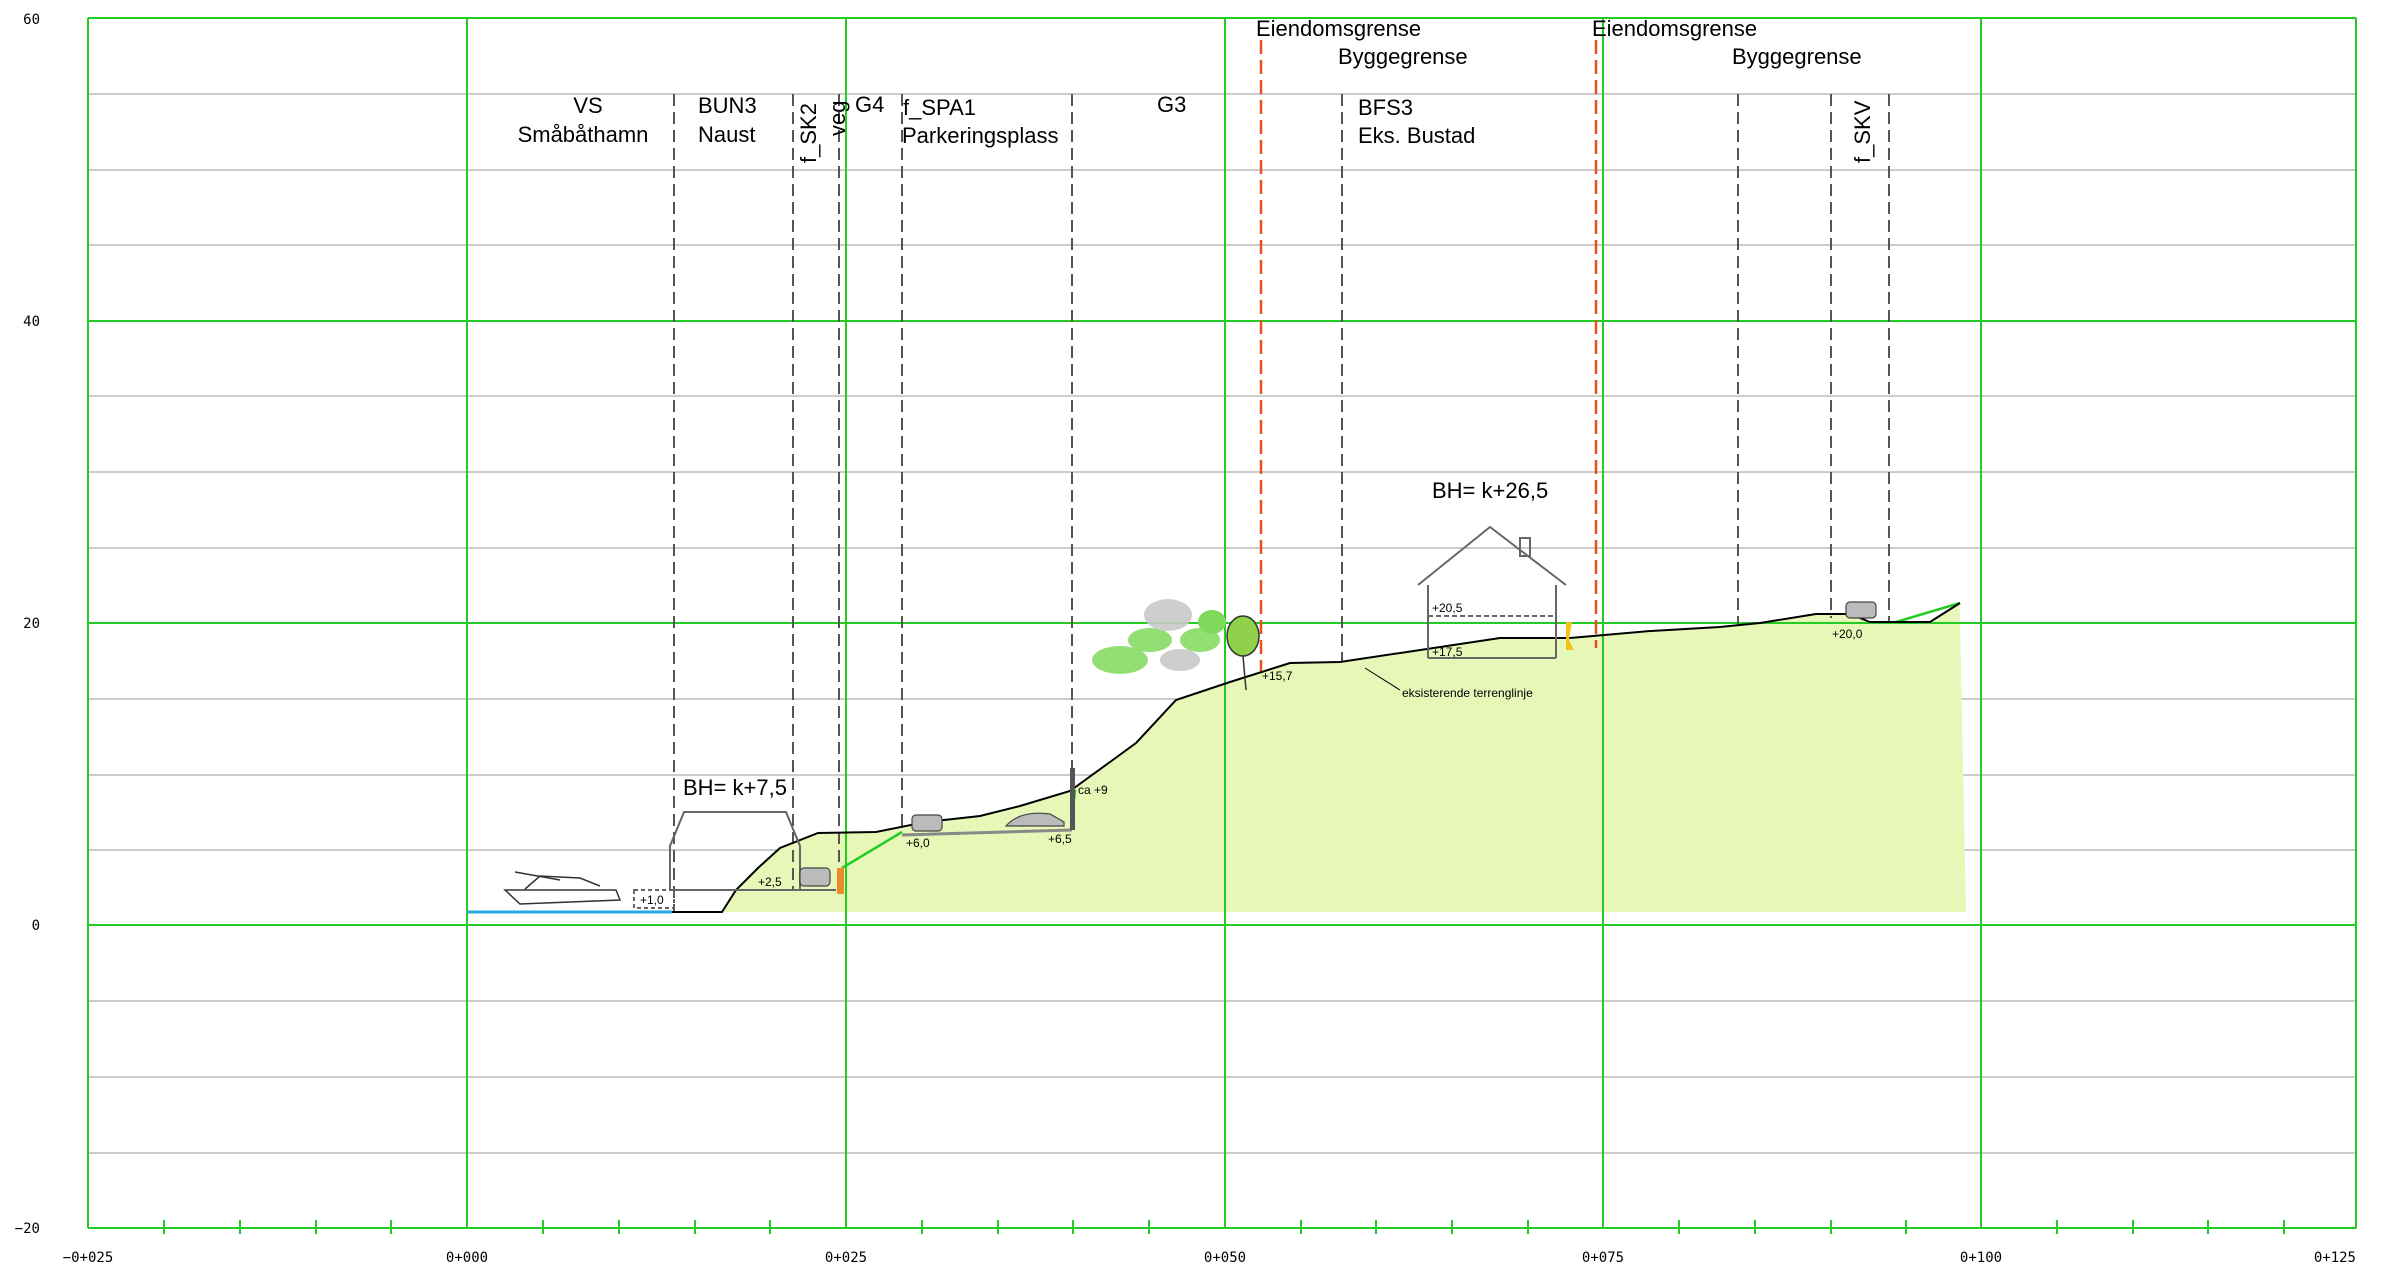 Image resolution: width=2386 pixels, height=1277 pixels. Describe the element at coordinates (726, 134) in the screenshot. I see `zone-label: Naust` at that location.